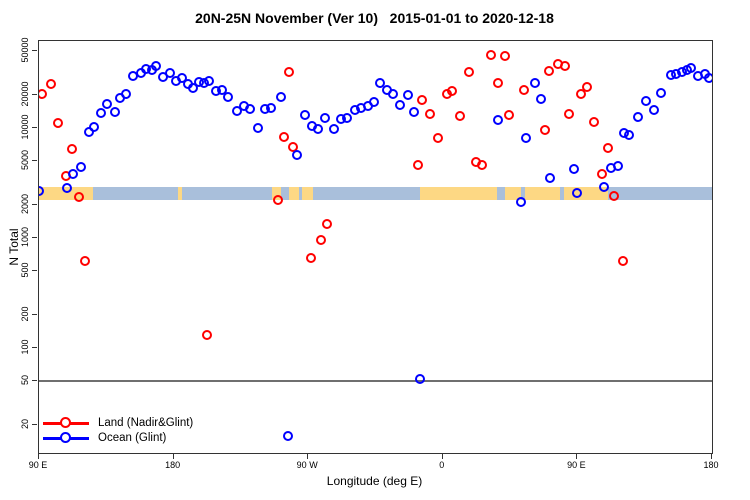 The image size is (750, 500). I want to click on y-tick-label: 50000, so click(25, 50).